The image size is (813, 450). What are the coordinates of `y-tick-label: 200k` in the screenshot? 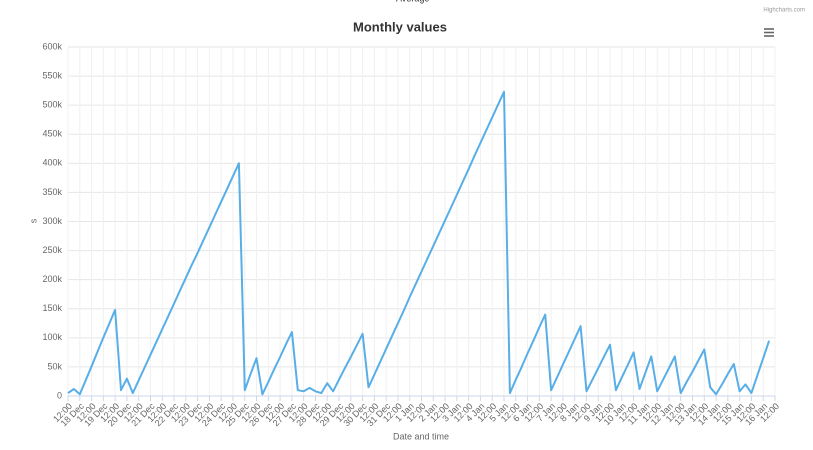 It's located at (52, 279).